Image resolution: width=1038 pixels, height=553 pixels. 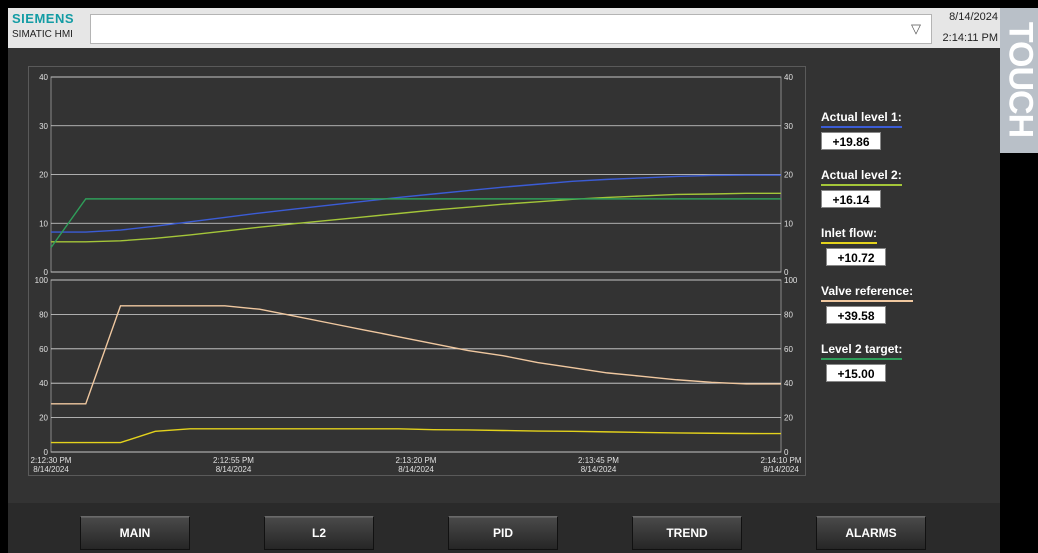 I want to click on triangle-down-icon: ▽, so click(x=916, y=29).